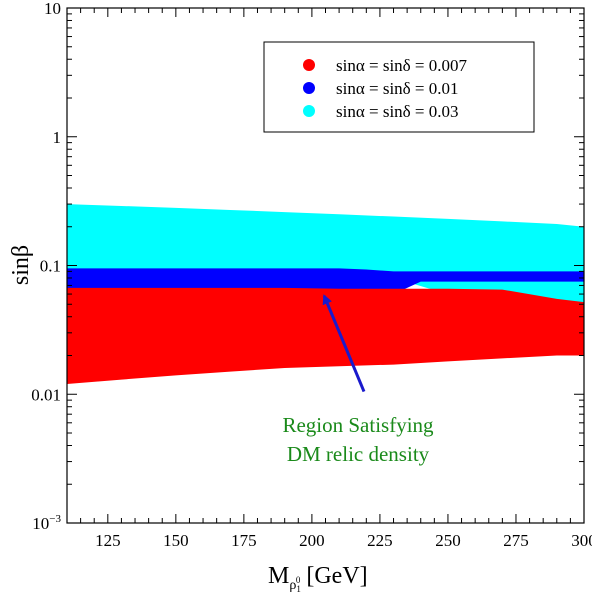 This screenshot has width=592, height=592. I want to click on y-tick-label-3: 0.01, so click(46, 394).